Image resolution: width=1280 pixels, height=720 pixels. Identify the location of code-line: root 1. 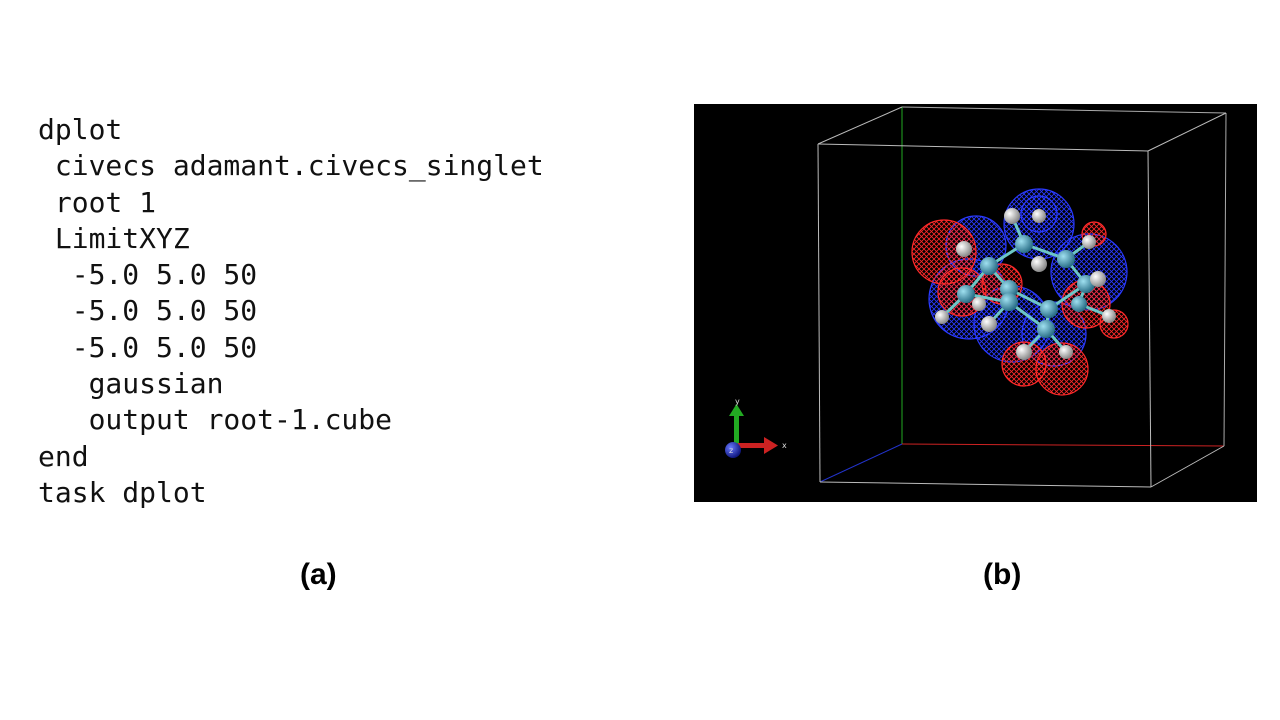
(97, 202).